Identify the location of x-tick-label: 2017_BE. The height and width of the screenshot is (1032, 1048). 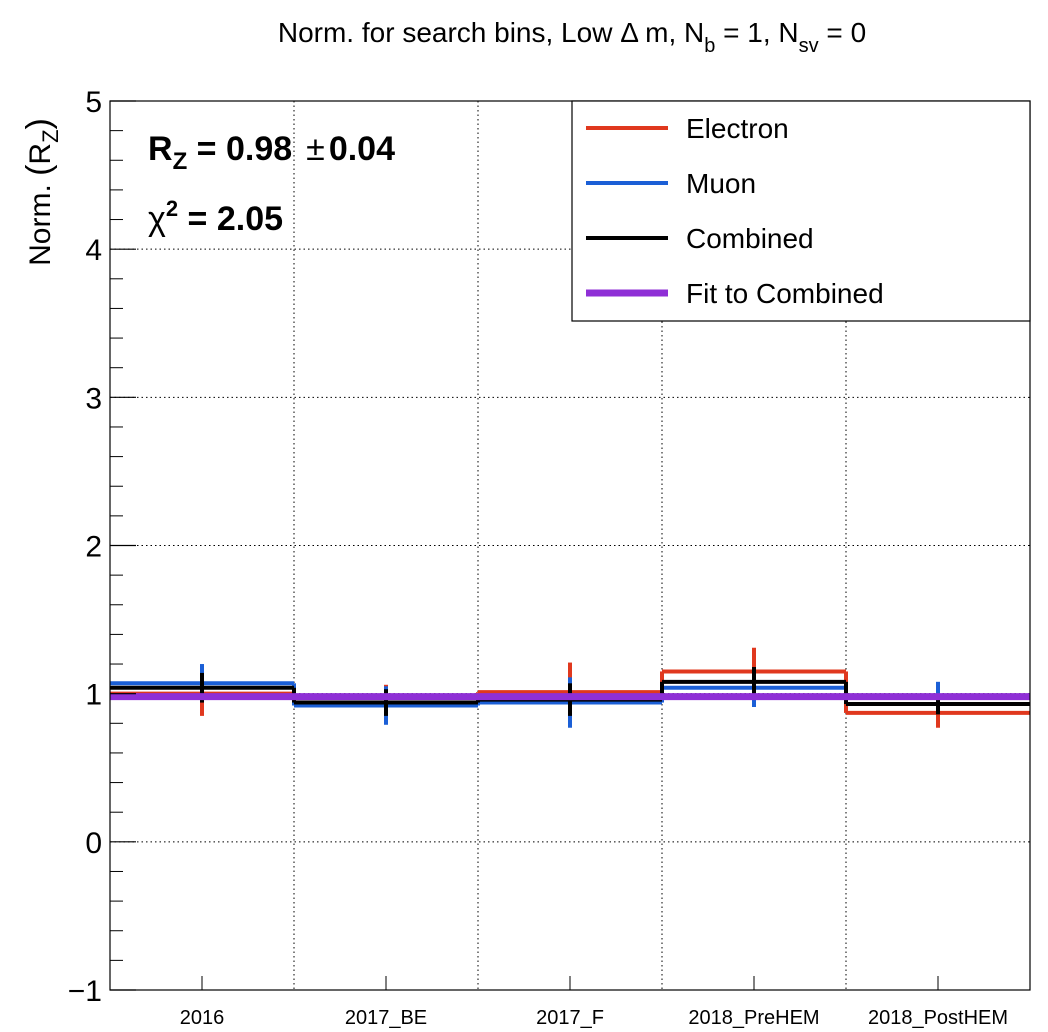
(386, 1018).